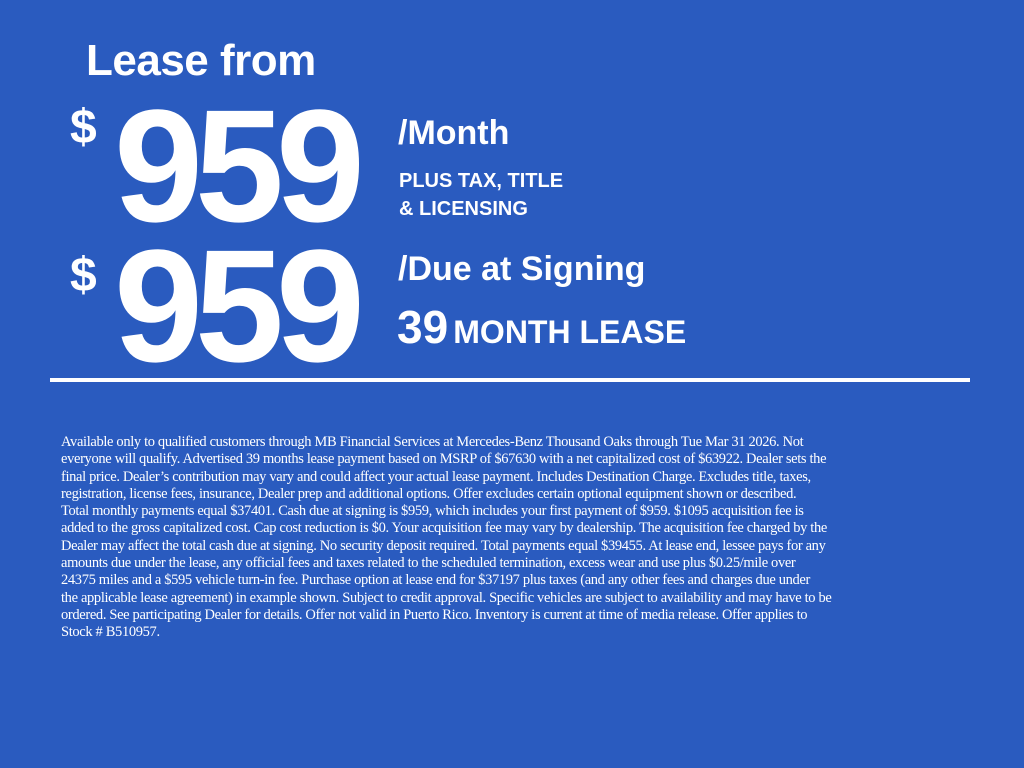  I want to click on term-months: 39, so click(423, 327).